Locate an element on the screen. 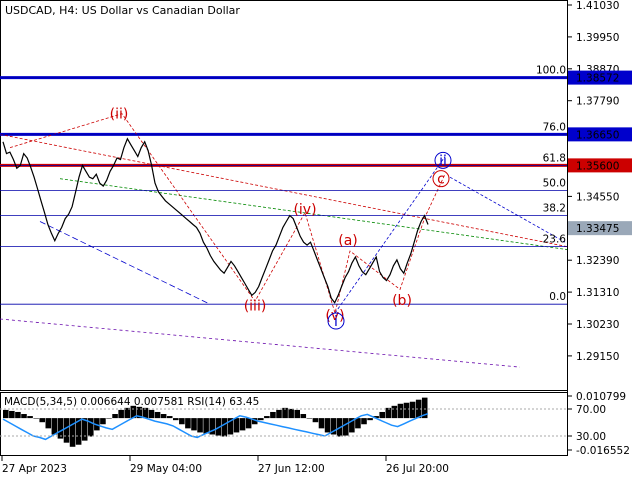 The image size is (640, 480). blue-wave-line is located at coordinates (390, 235).